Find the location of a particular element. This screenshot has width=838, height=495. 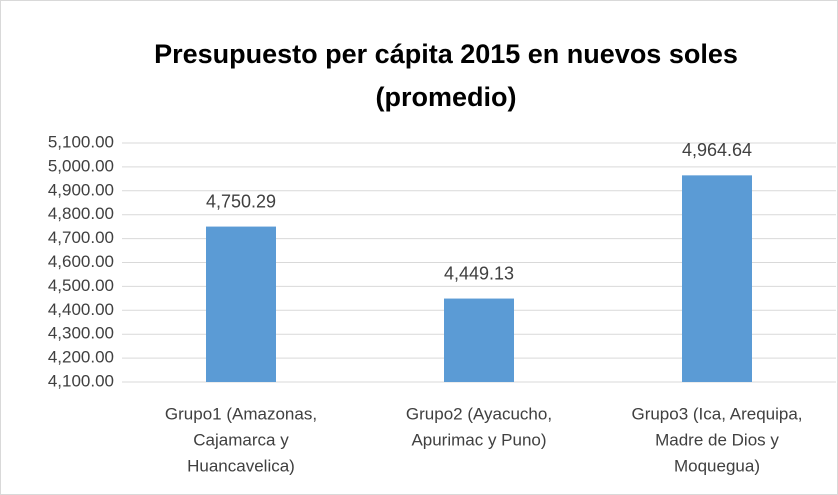

x-tick-label: Moquegua) is located at coordinates (717, 465).